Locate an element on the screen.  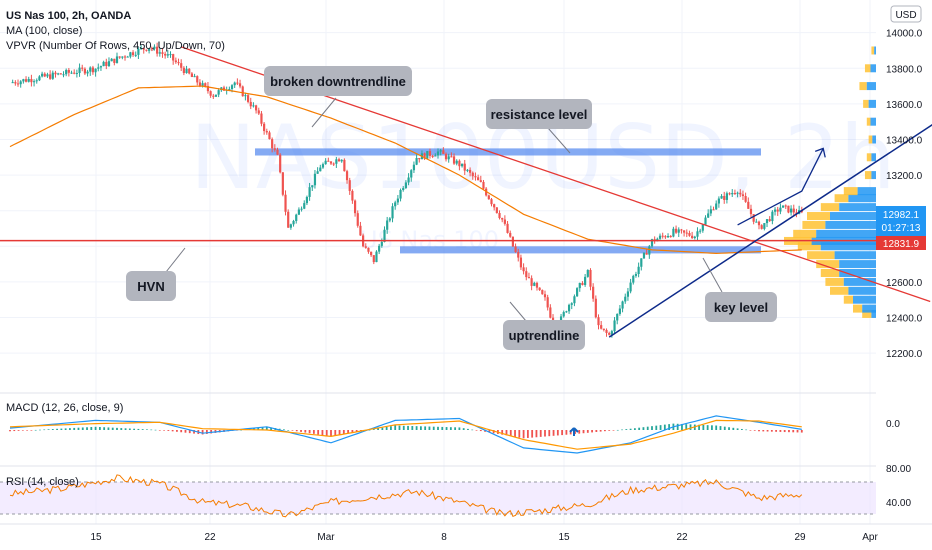
hvn-price-tag: 12831.9 is located at coordinates (901, 243).